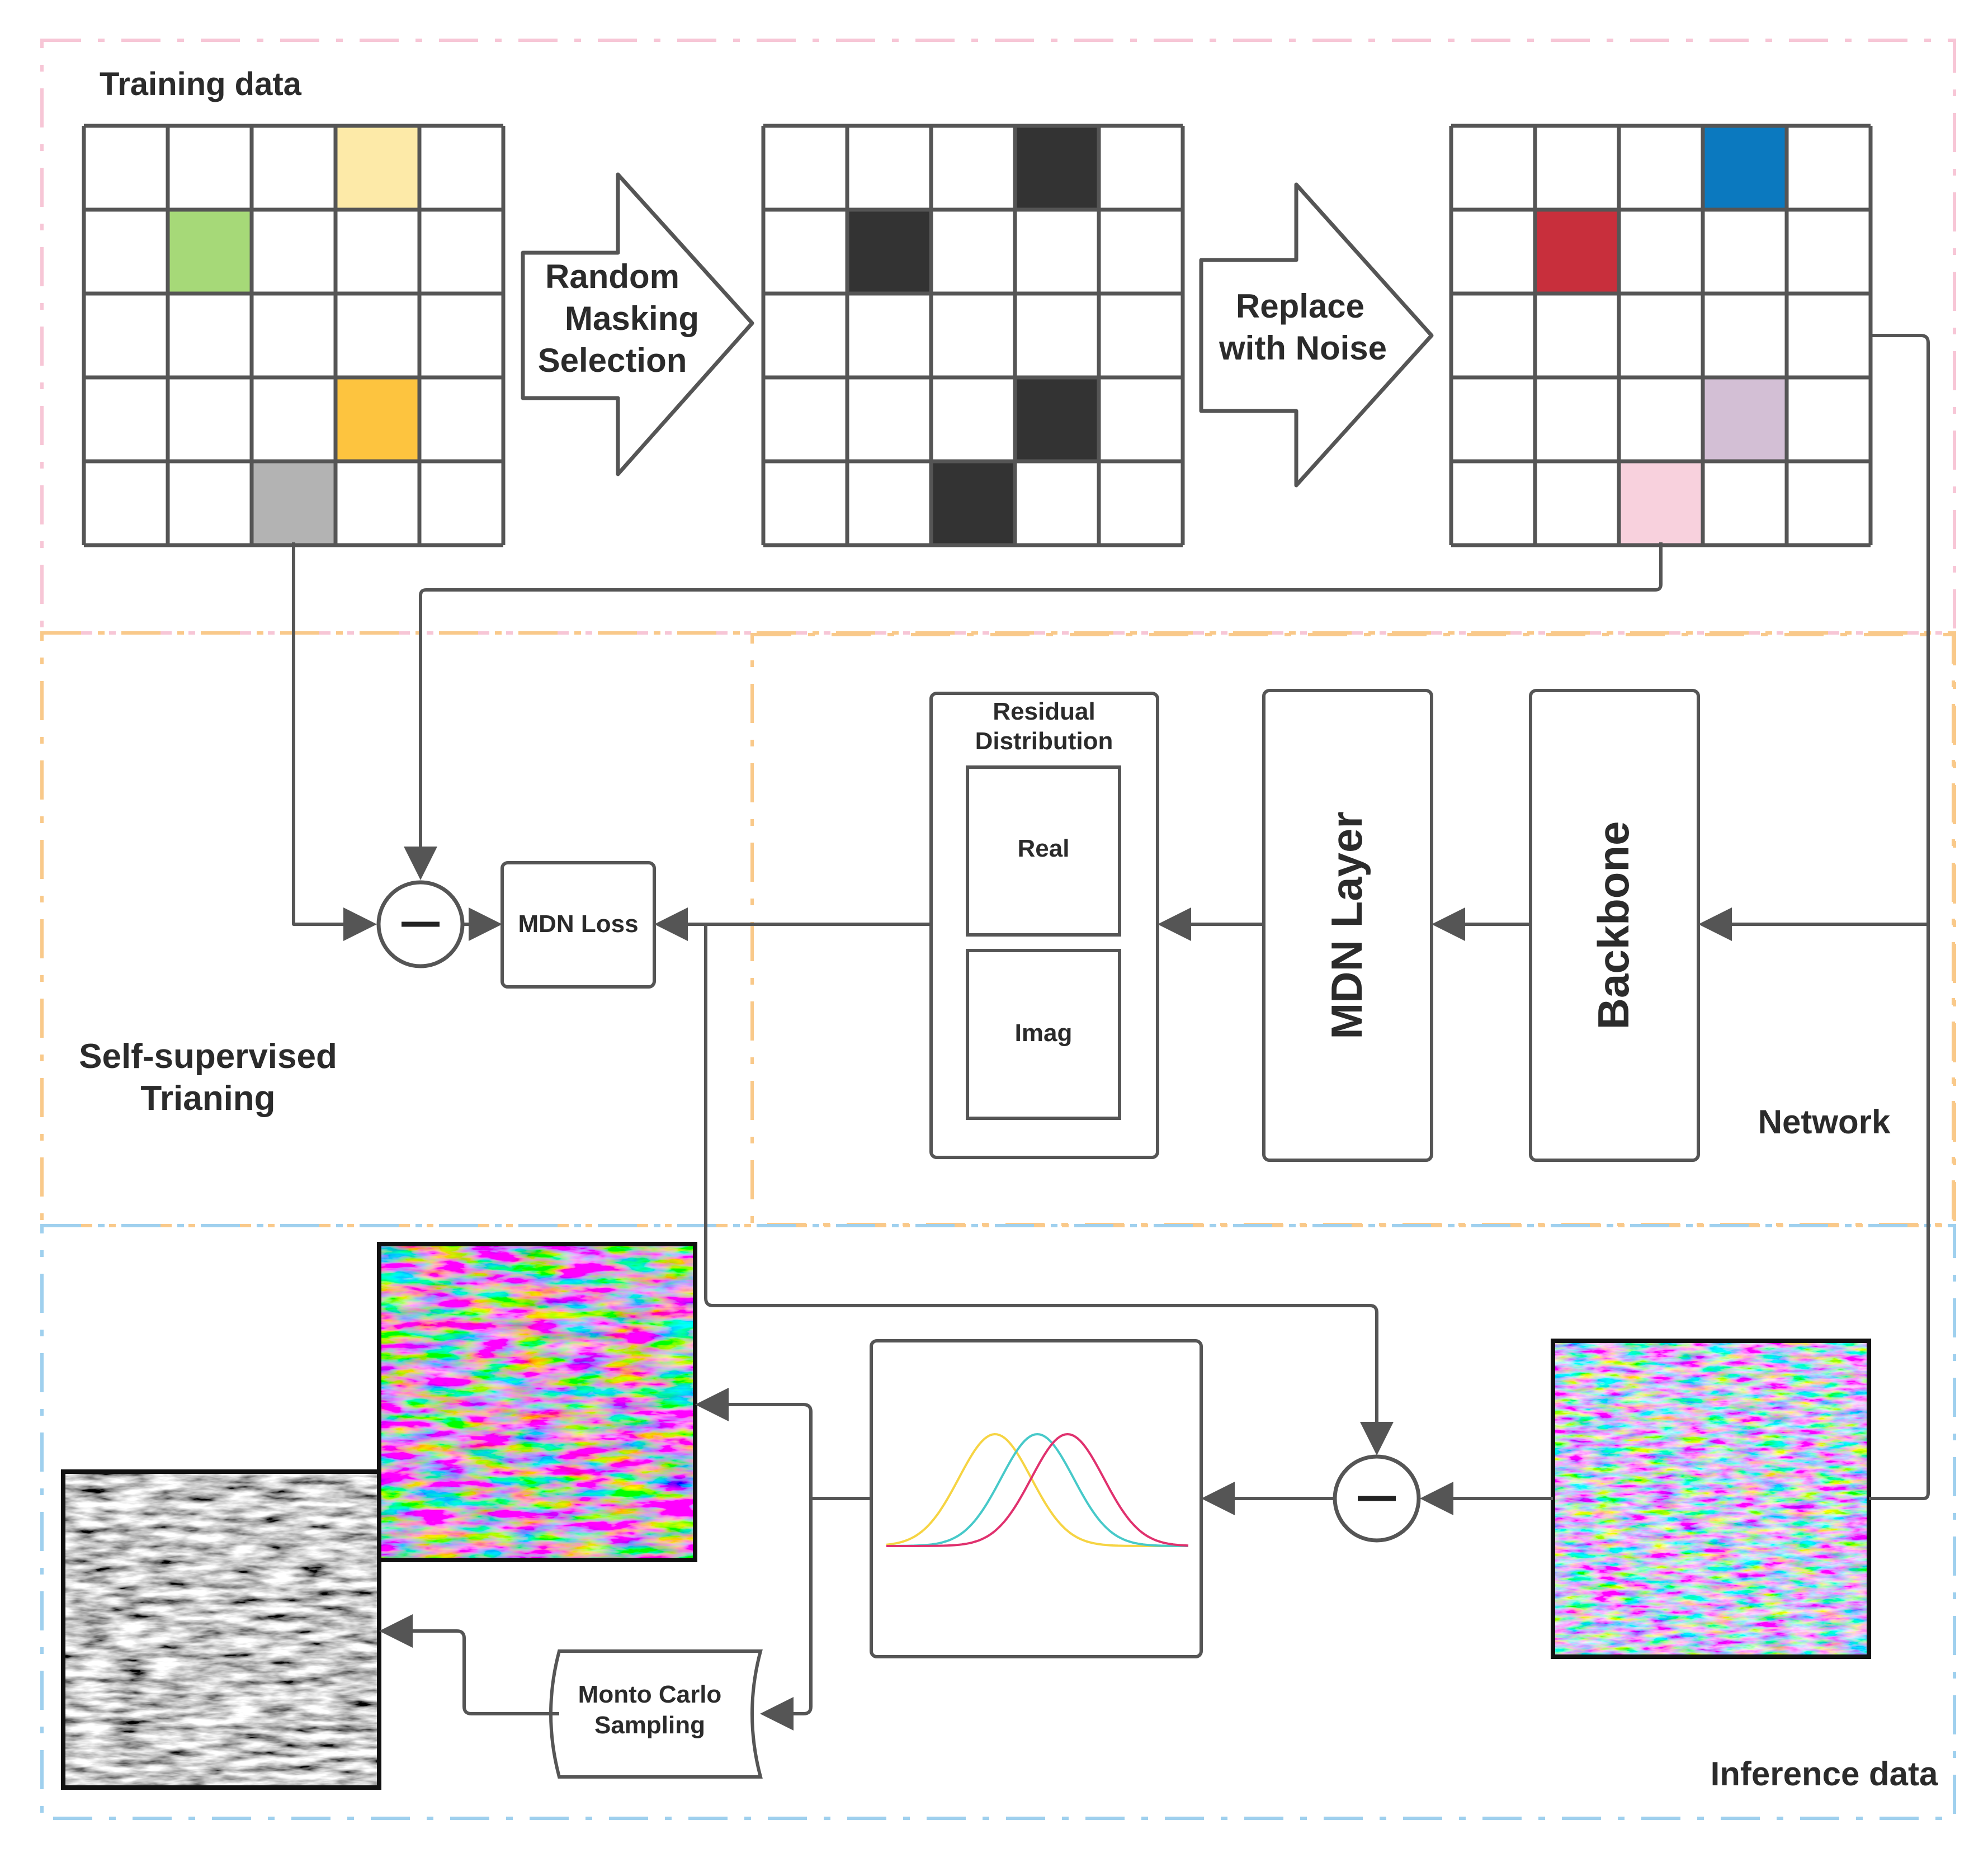 This screenshot has width=1988, height=1858. I want to click on inference-data-label: Inference data, so click(1824, 1774).